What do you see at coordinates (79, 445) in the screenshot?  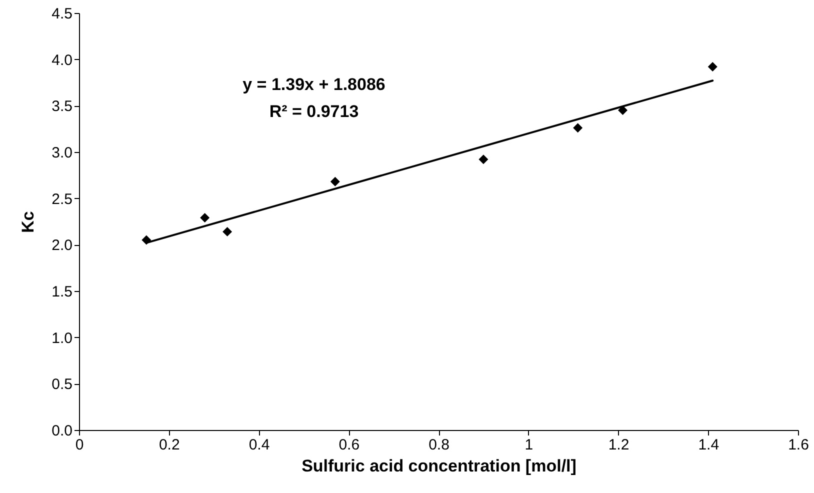 I see `x-tick-label: 0` at bounding box center [79, 445].